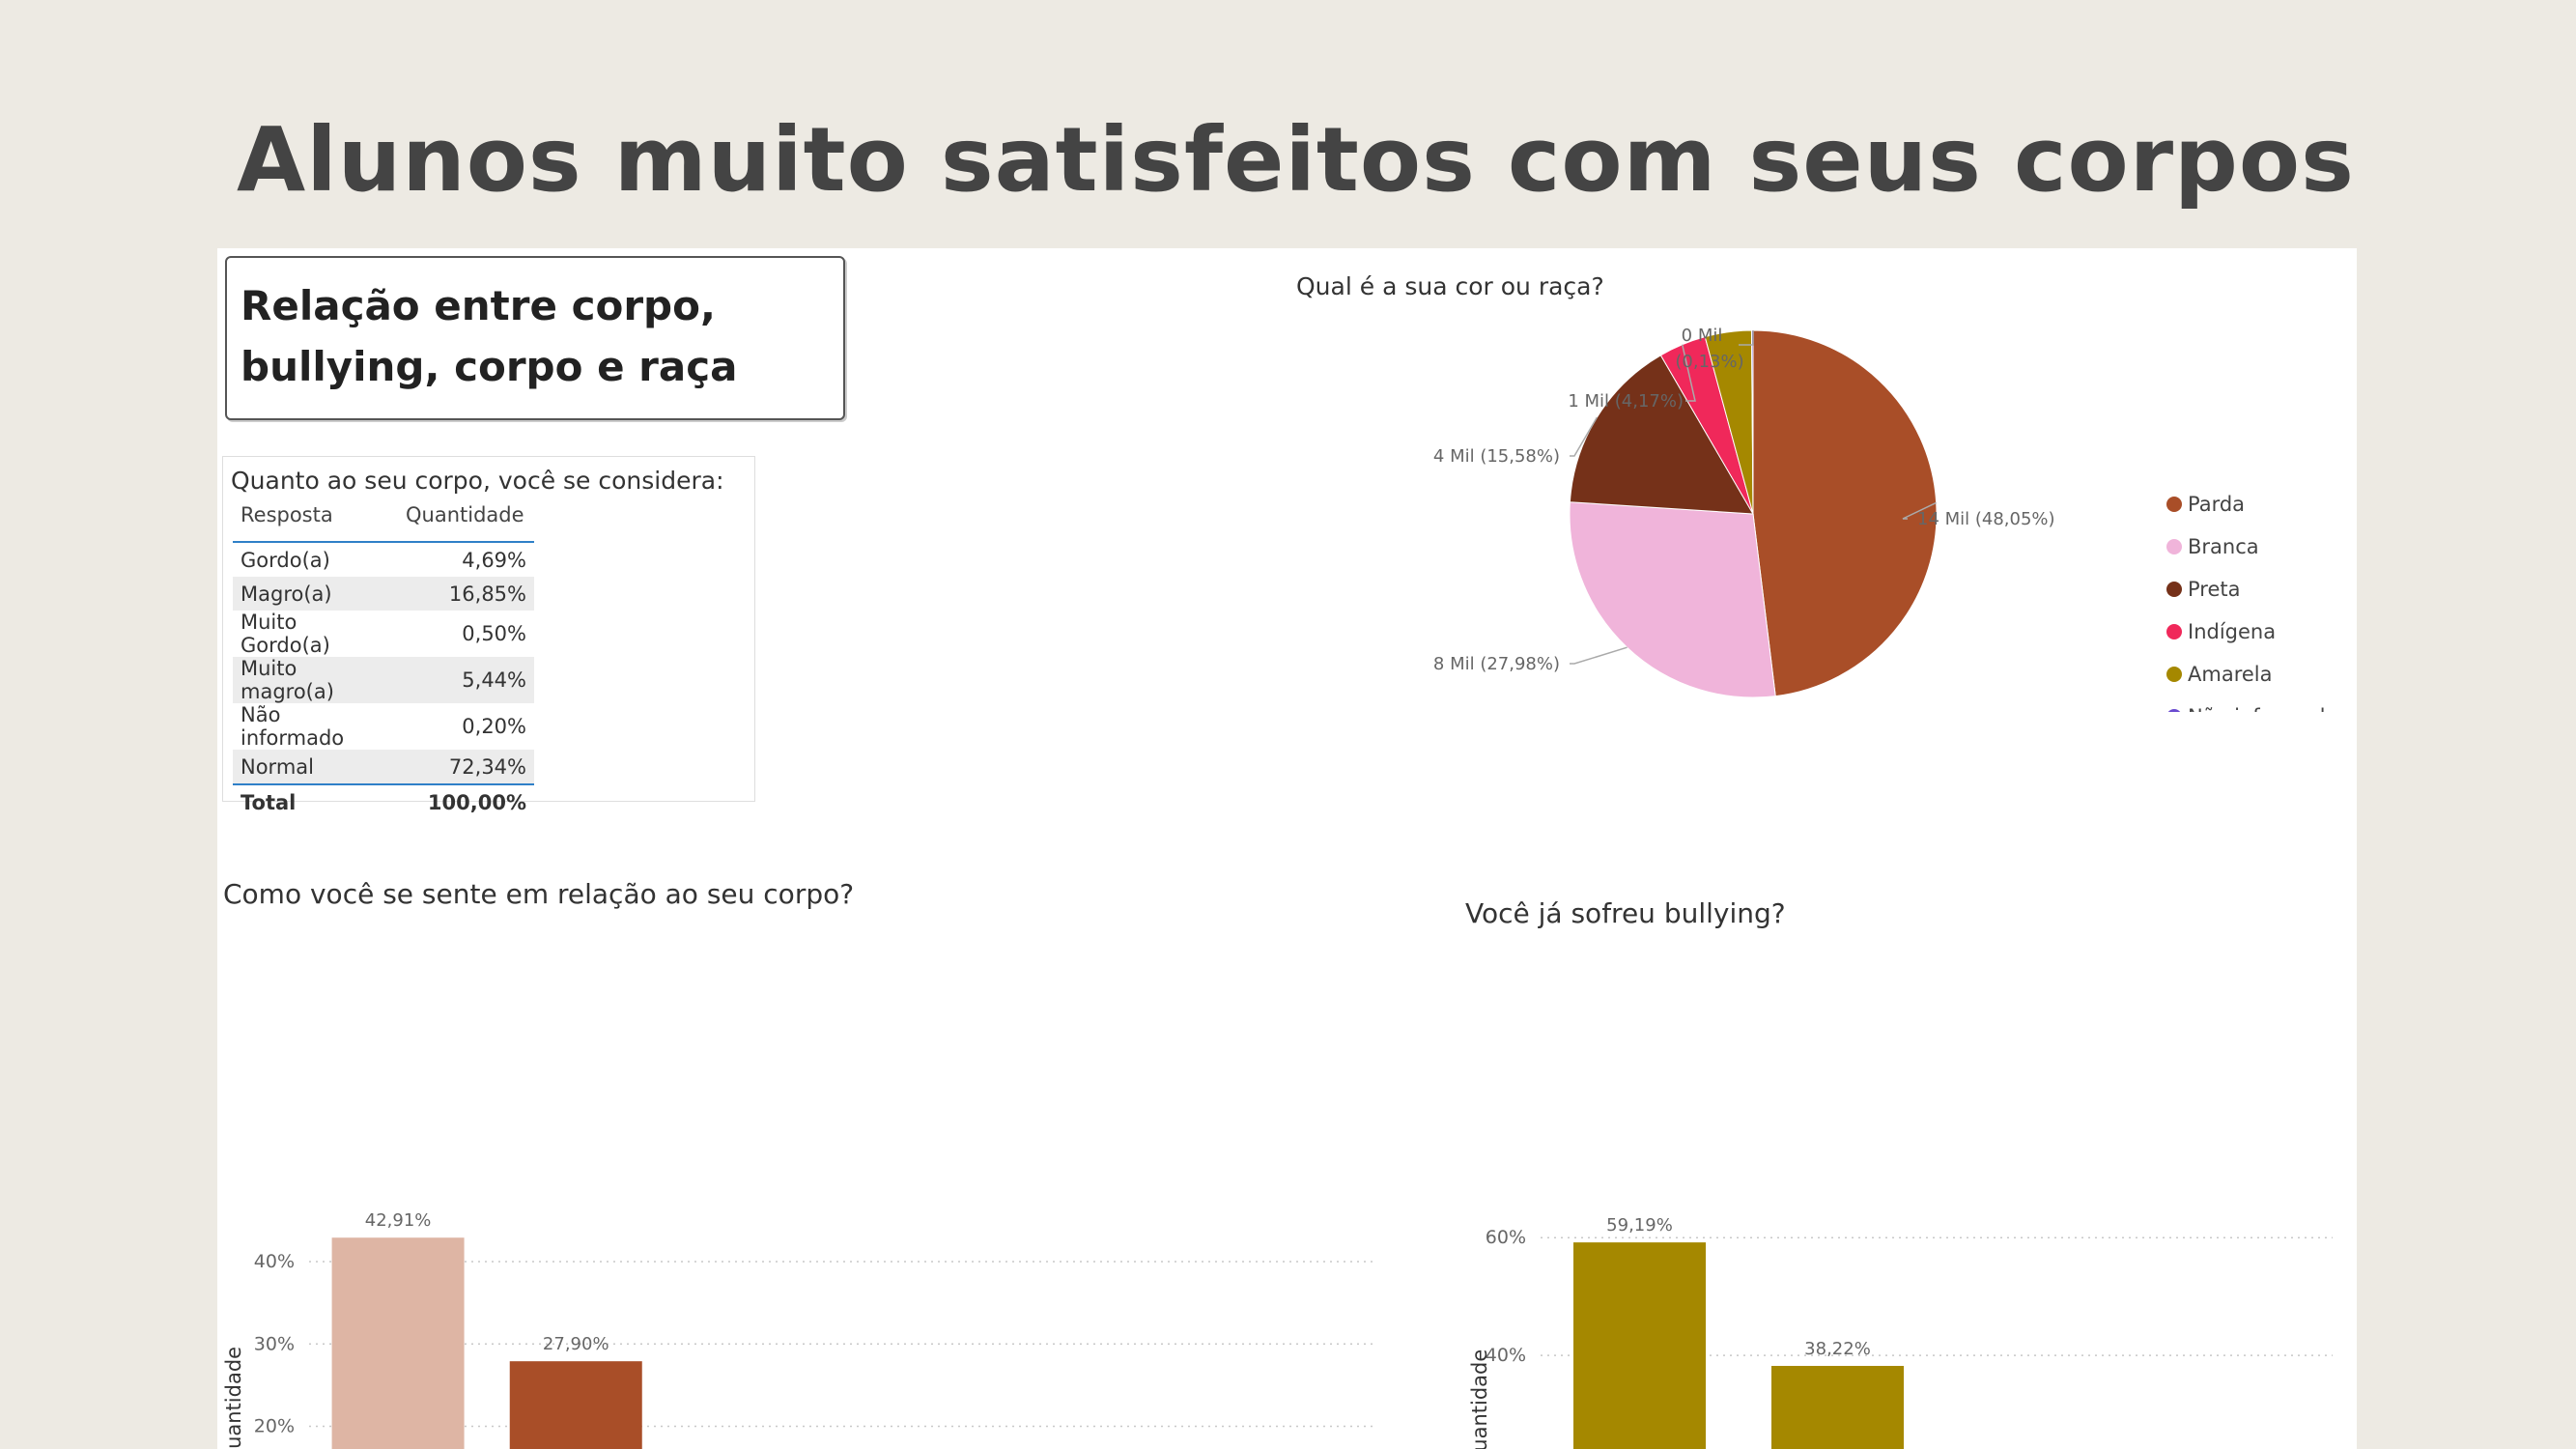  What do you see at coordinates (1639, 1225) in the screenshot?
I see `bar-data-label: 59,19%` at bounding box center [1639, 1225].